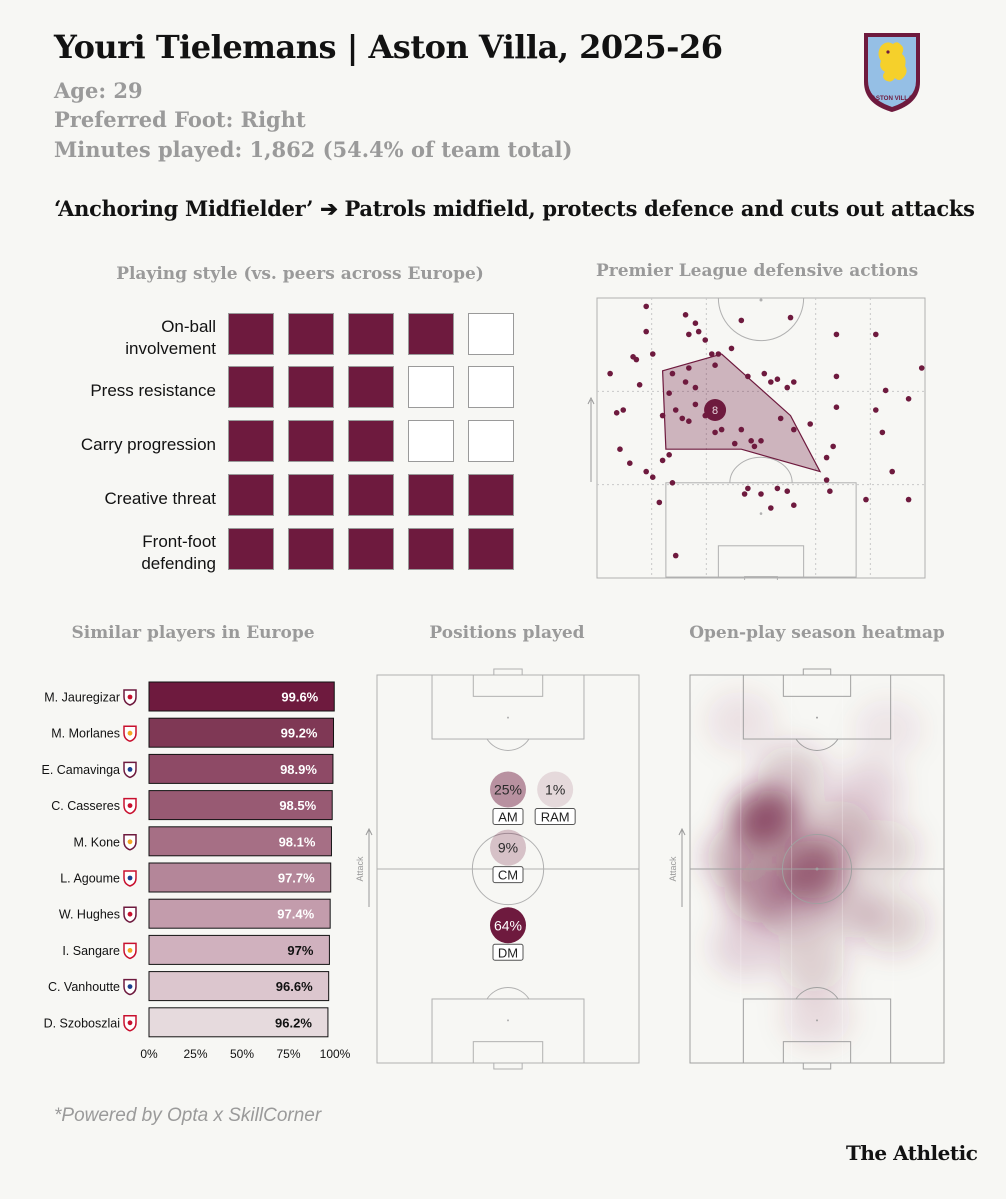 The image size is (1006, 1199). I want to click on defensive-actions-chart: 8, so click(761, 438).